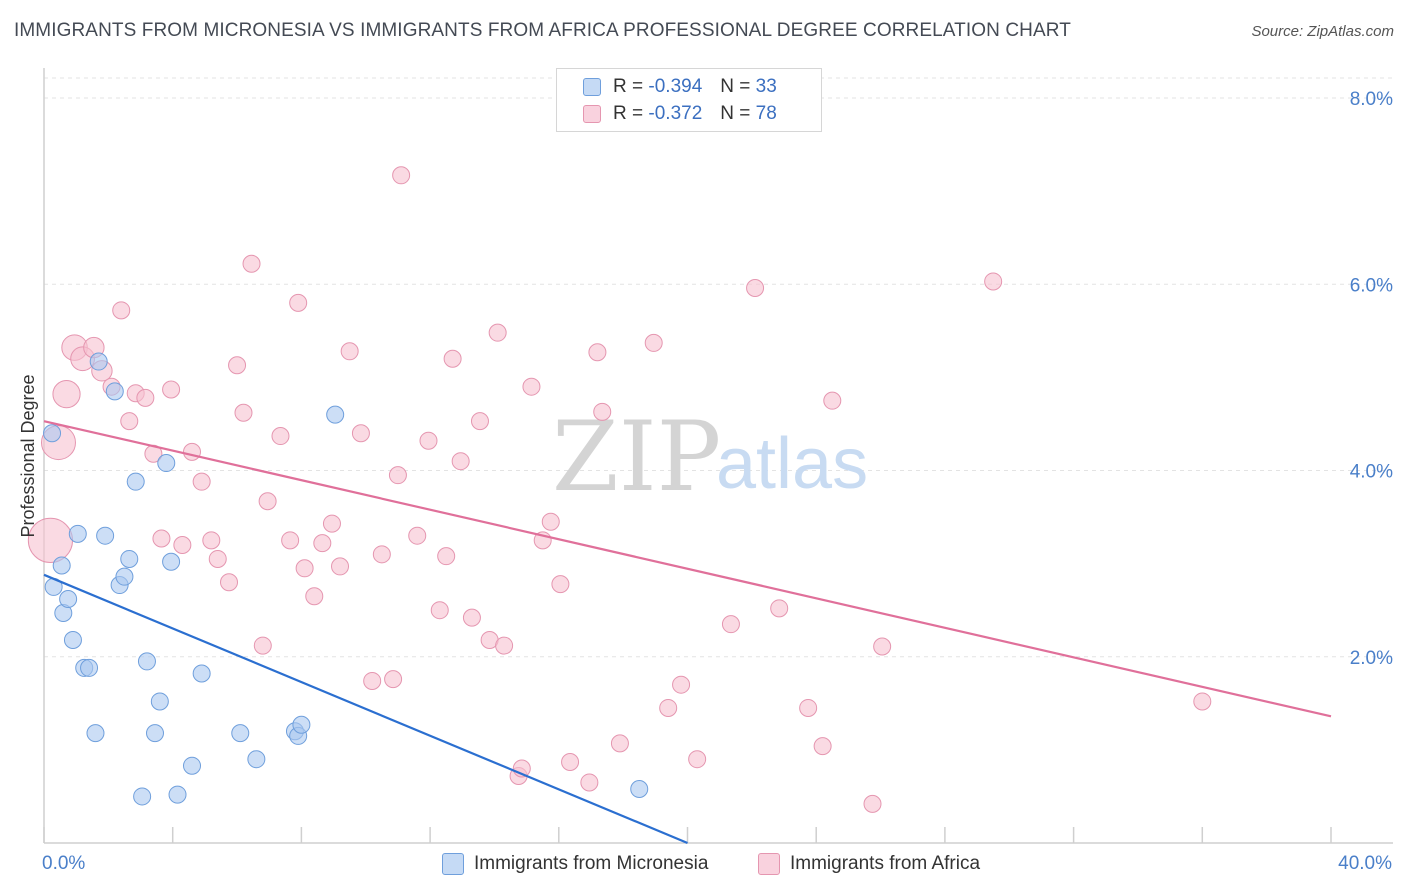  I want to click on africa-swatch, so click(592, 114).